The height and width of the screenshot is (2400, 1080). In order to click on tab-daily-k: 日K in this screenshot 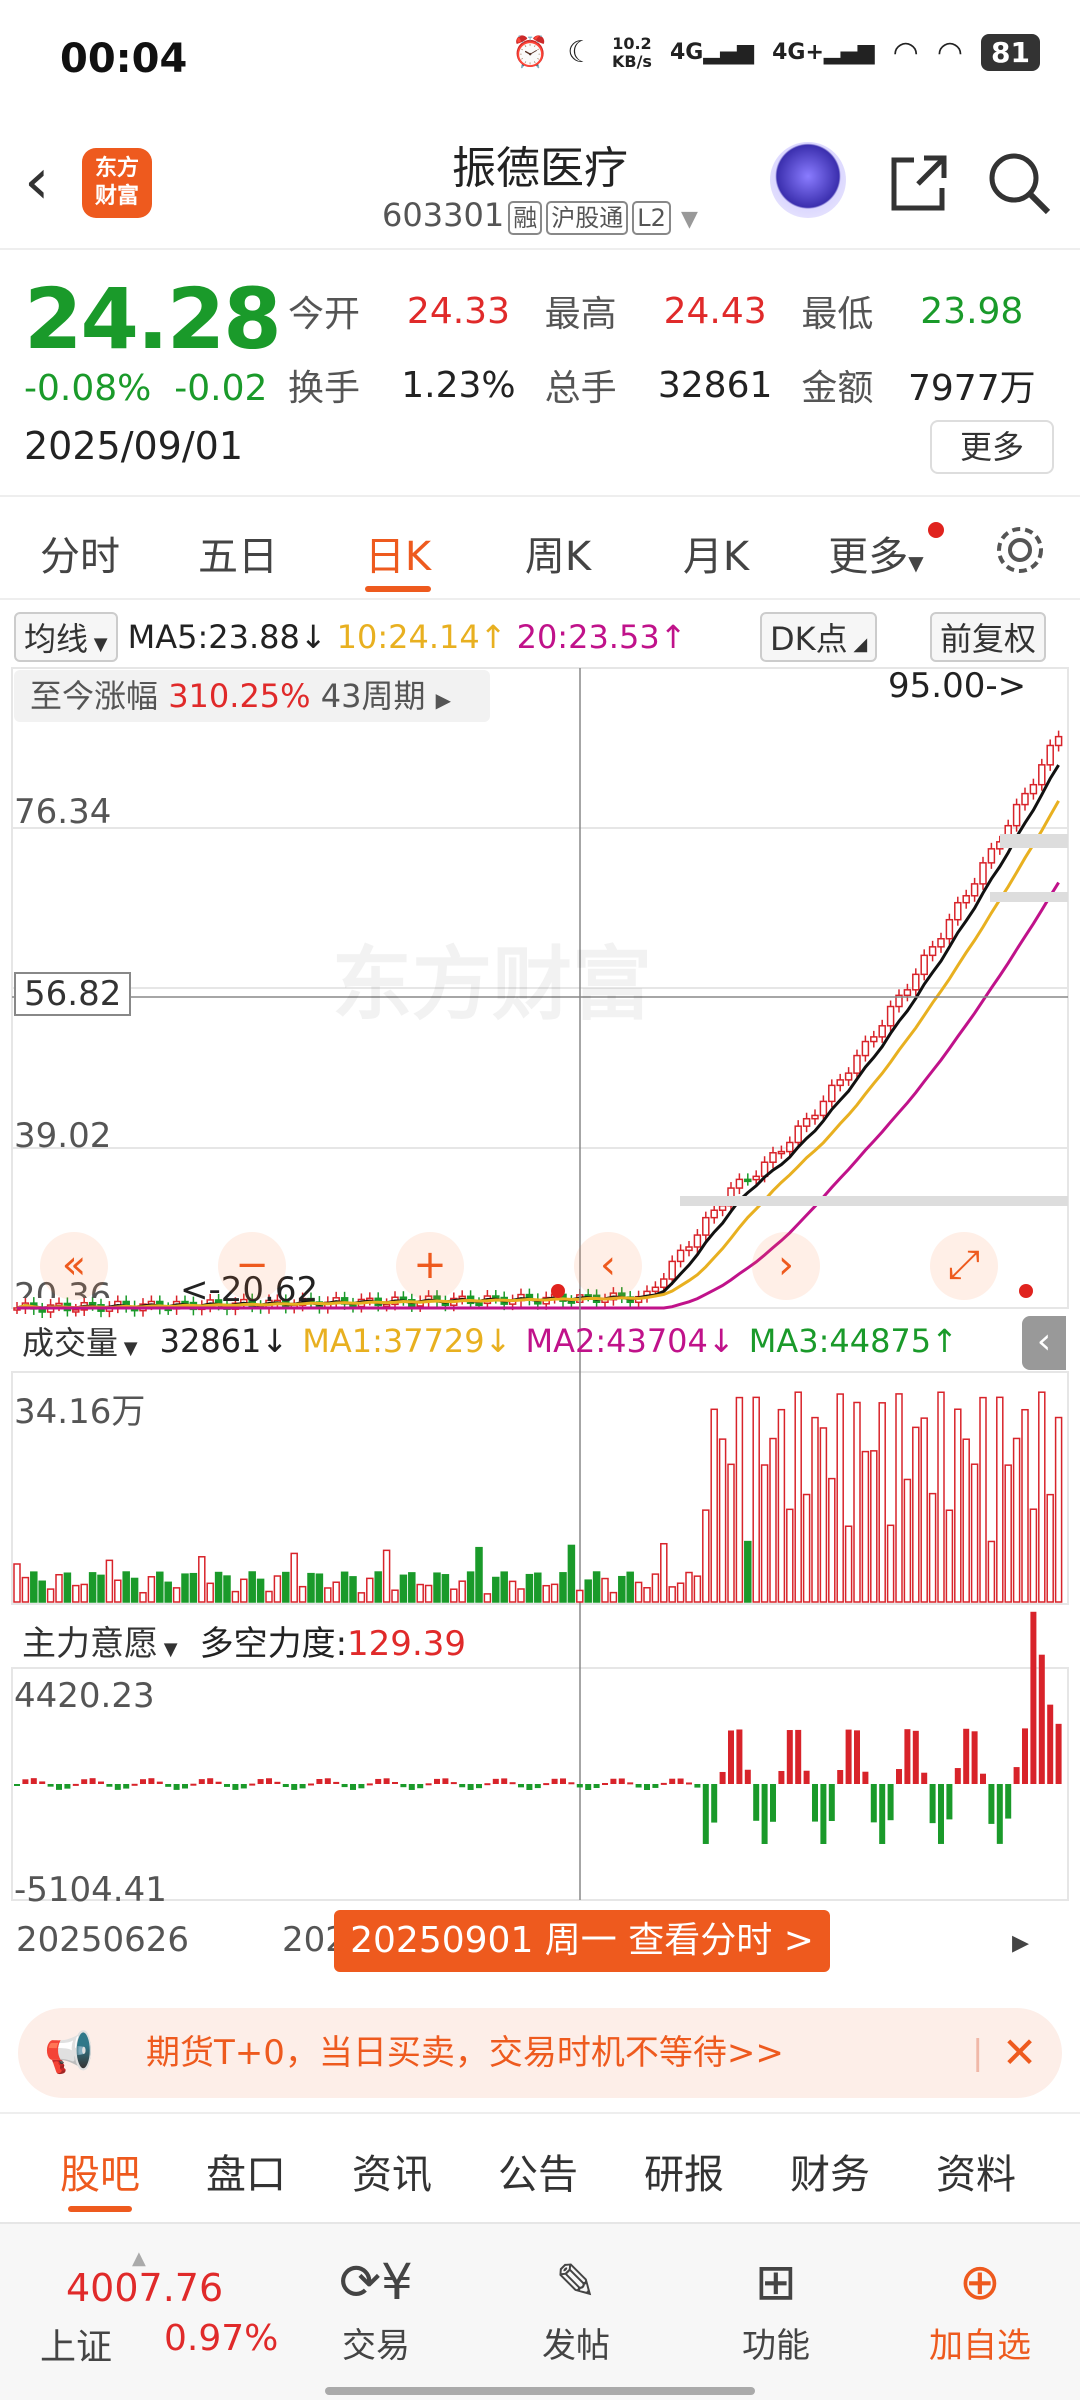, I will do `click(398, 557)`.